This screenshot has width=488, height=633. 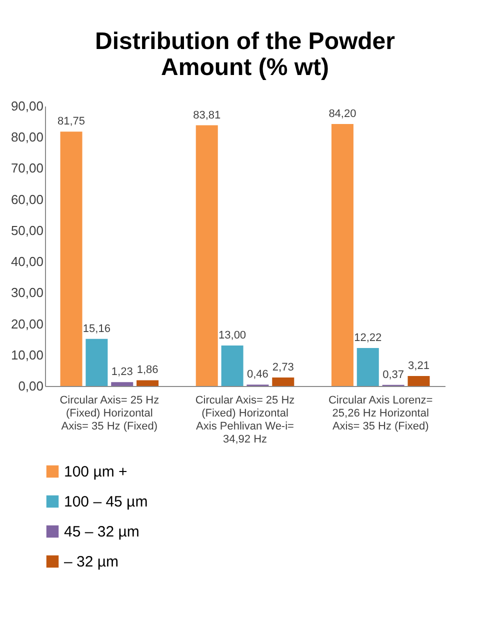 What do you see at coordinates (207, 115) in the screenshot?
I see `data-label: 83,81` at bounding box center [207, 115].